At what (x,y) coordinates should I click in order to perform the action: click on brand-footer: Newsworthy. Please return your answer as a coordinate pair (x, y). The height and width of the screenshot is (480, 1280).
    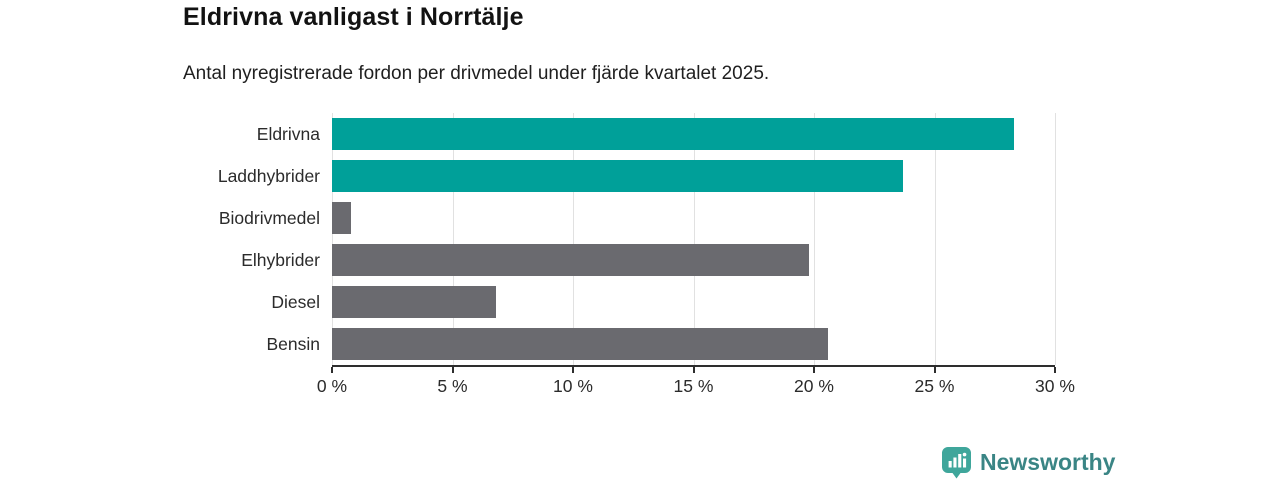
    Looking at the image, I should click on (1028, 462).